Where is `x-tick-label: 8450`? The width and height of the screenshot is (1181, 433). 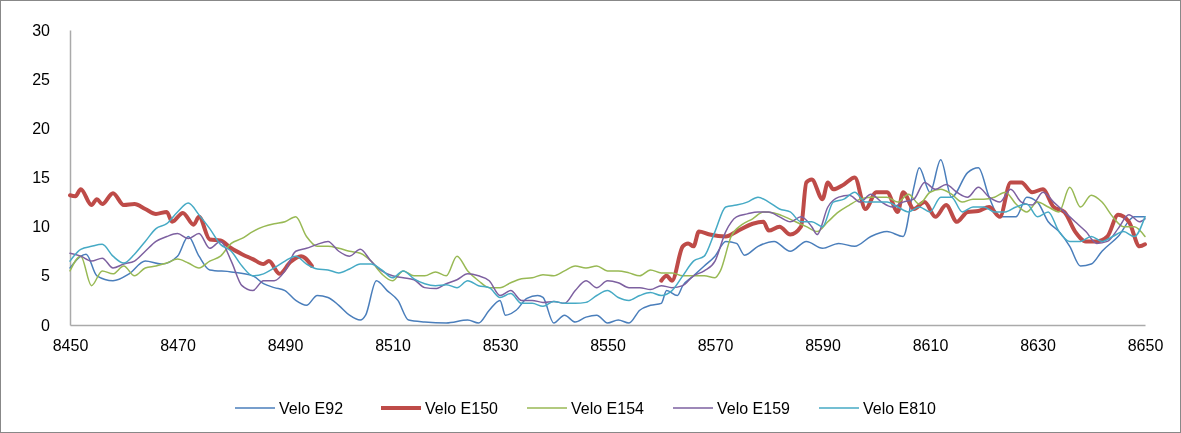 x-tick-label: 8450 is located at coordinates (70, 345).